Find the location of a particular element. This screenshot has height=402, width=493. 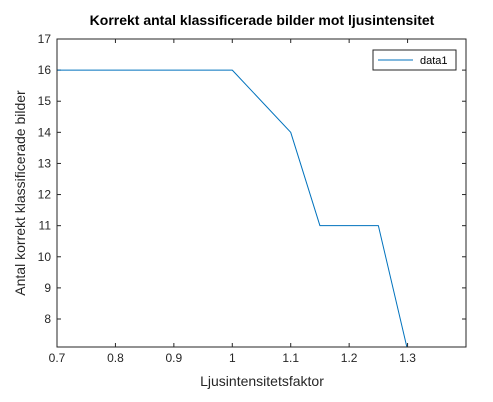

y-tick-label: 13 is located at coordinates (45, 163).